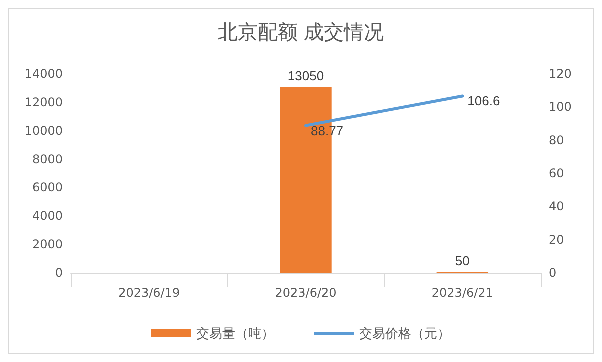  Describe the element at coordinates (484, 101) in the screenshot. I see `data-label: 106.6` at that location.